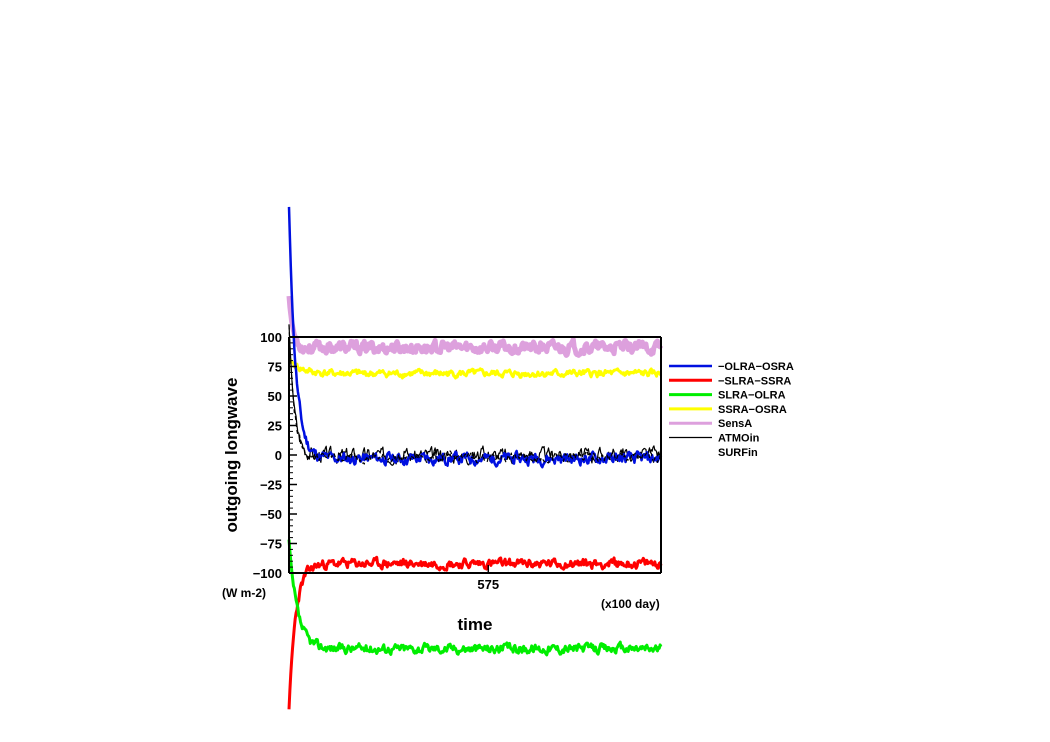  Describe the element at coordinates (271, 337) in the screenshot. I see `y-tick-label: 100` at that location.